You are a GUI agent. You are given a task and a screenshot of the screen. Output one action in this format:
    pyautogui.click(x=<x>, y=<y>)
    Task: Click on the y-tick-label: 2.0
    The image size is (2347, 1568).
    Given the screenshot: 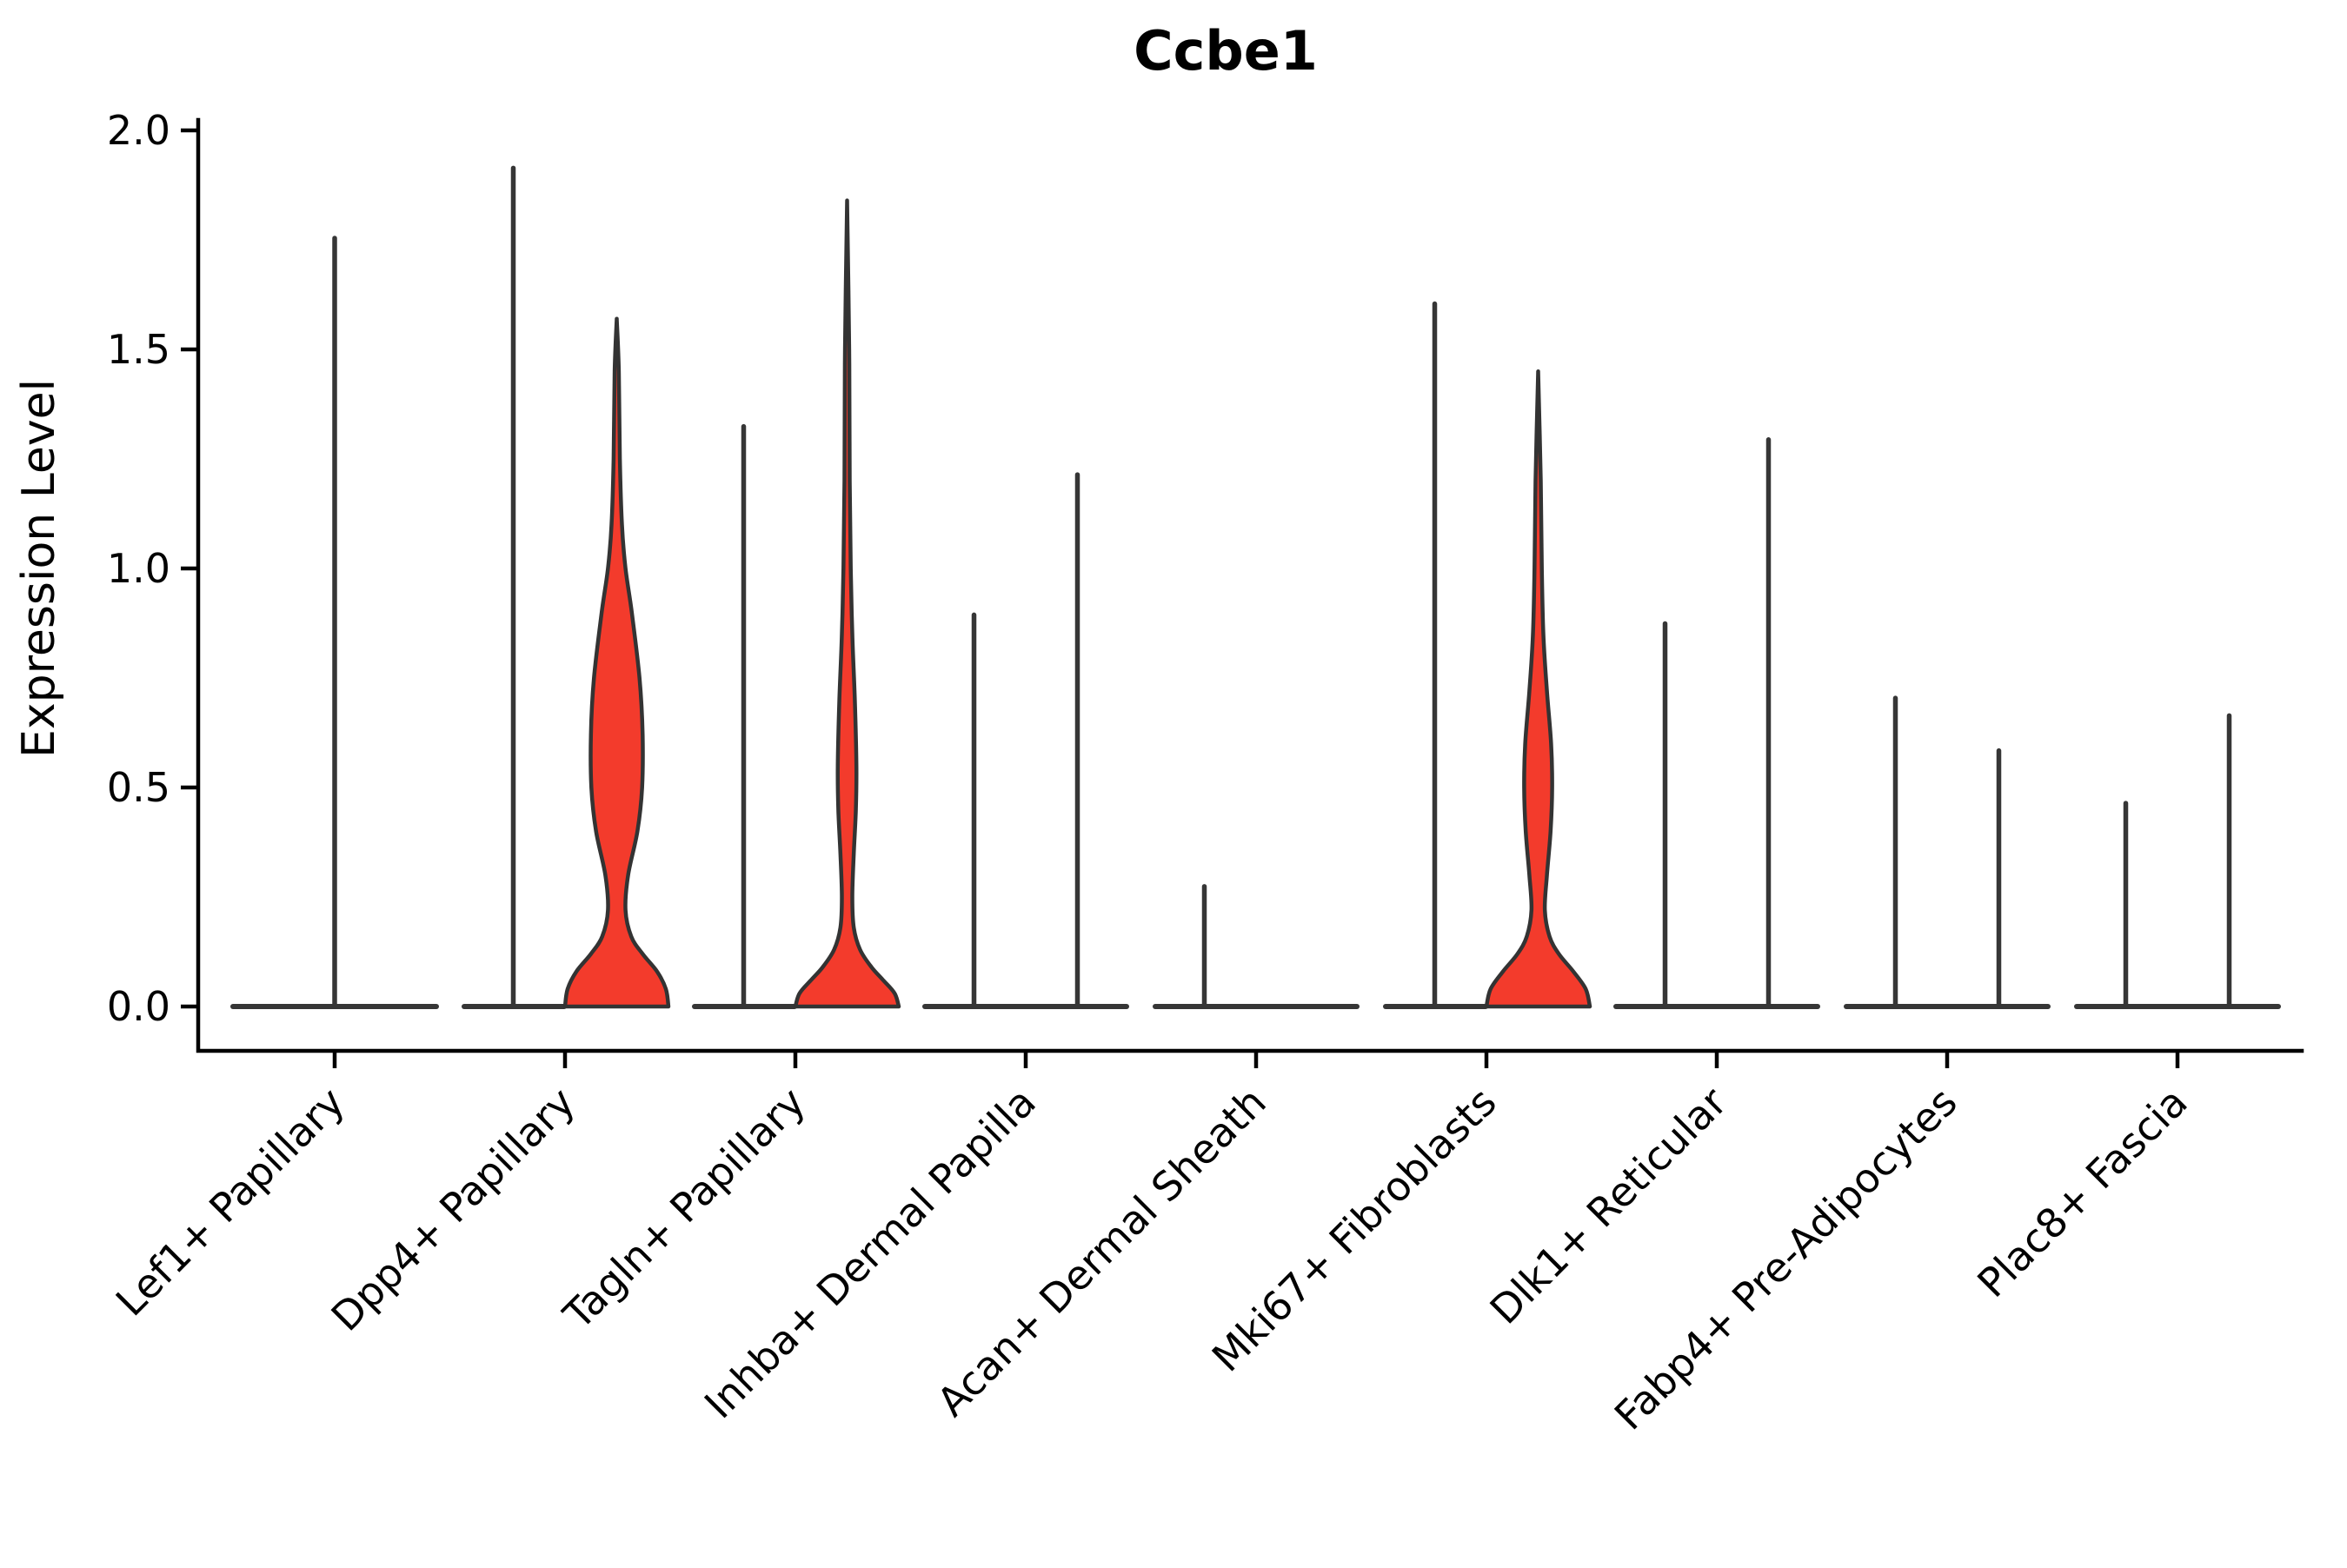 What is the action you would take?
    pyautogui.click(x=139, y=130)
    